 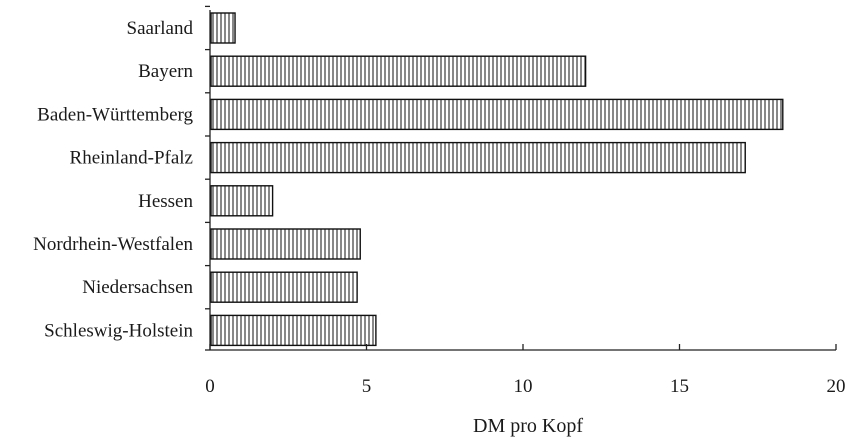 What do you see at coordinates (118, 330) in the screenshot?
I see `category-label: Schleswig-Holstein` at bounding box center [118, 330].